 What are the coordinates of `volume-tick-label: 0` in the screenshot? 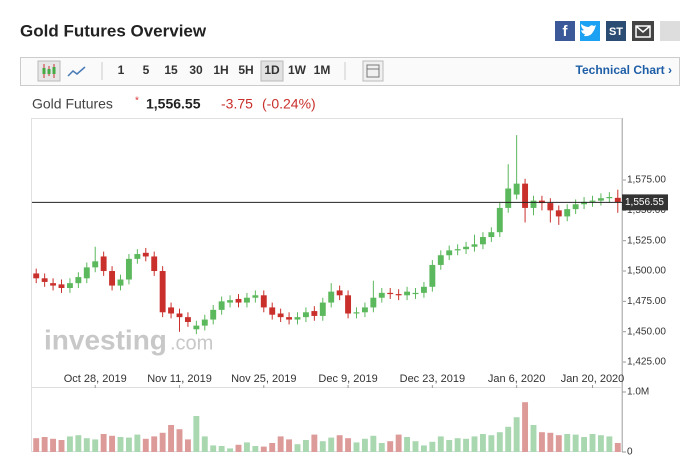 It's located at (630, 452).